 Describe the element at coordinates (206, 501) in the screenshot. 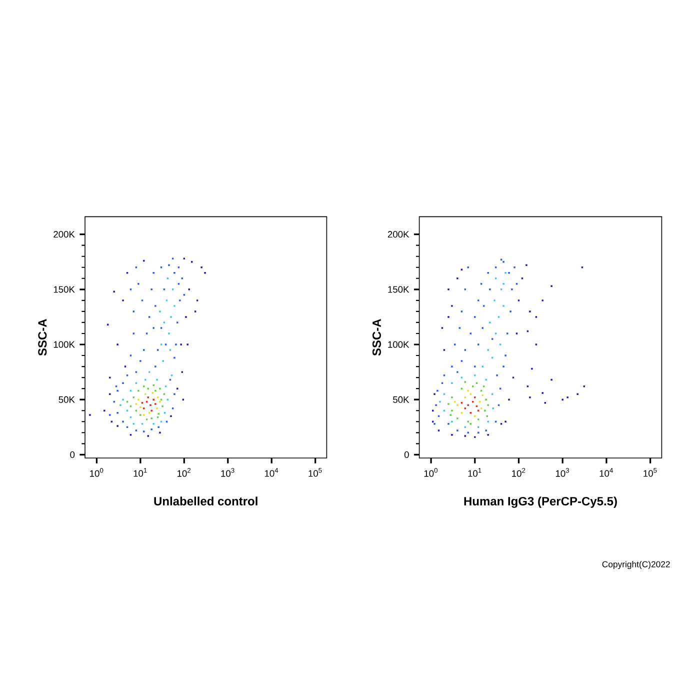

I see `x-axis-title: Unlabelled control` at that location.